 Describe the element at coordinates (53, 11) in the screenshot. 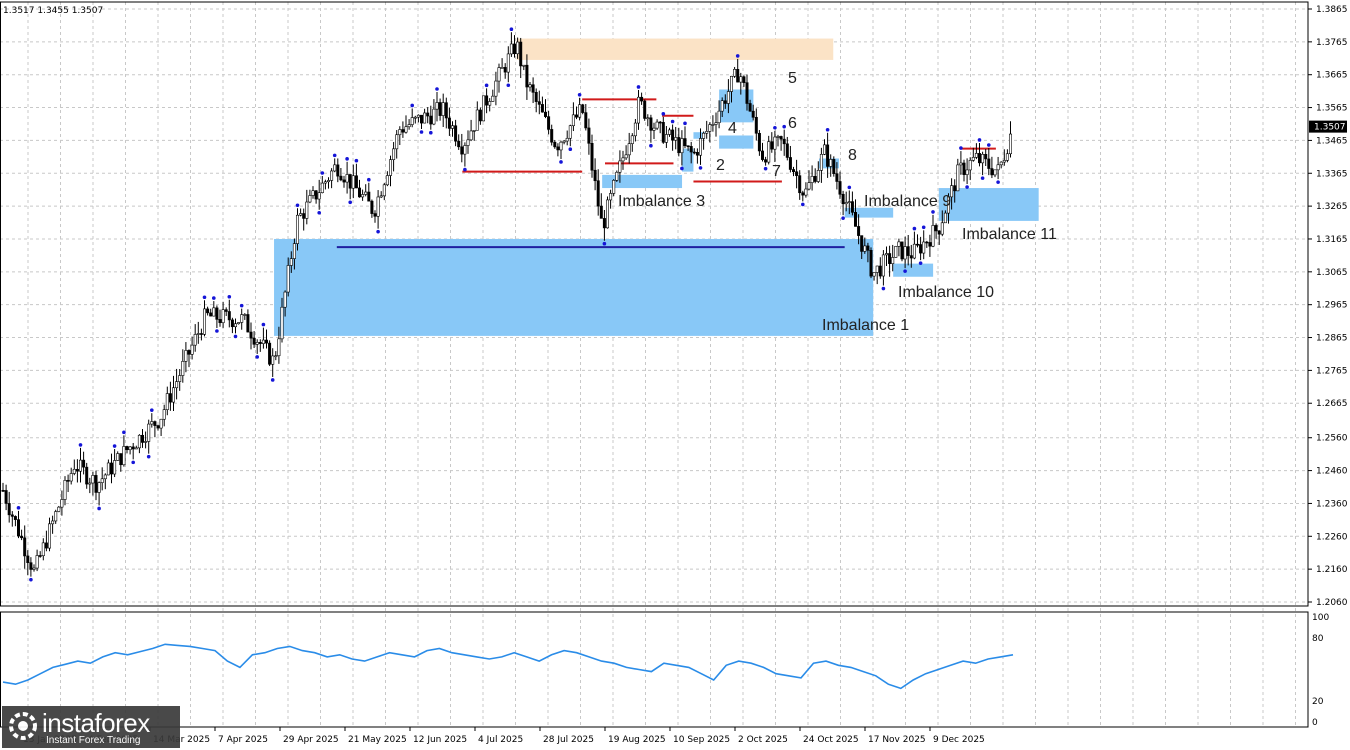

I see `ohlc-readout: 1.3517 1.3455 1.3507` at that location.